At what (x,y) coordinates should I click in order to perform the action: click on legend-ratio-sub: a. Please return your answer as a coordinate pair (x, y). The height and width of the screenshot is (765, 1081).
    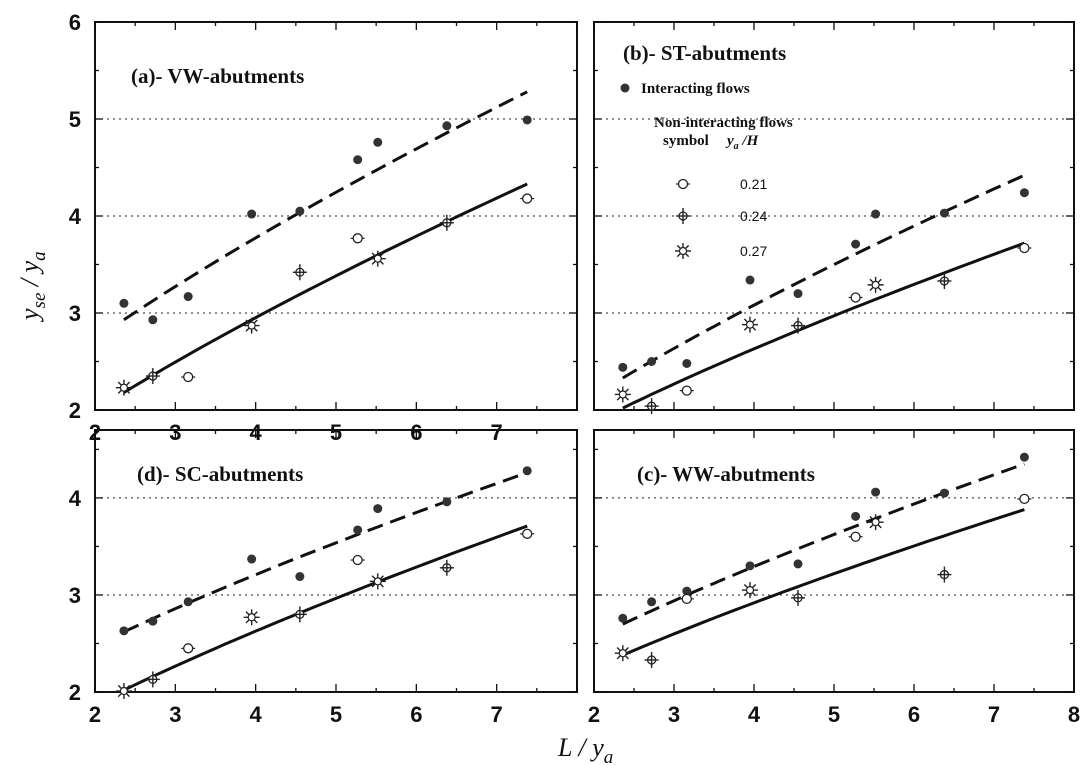
    Looking at the image, I should click on (736, 146).